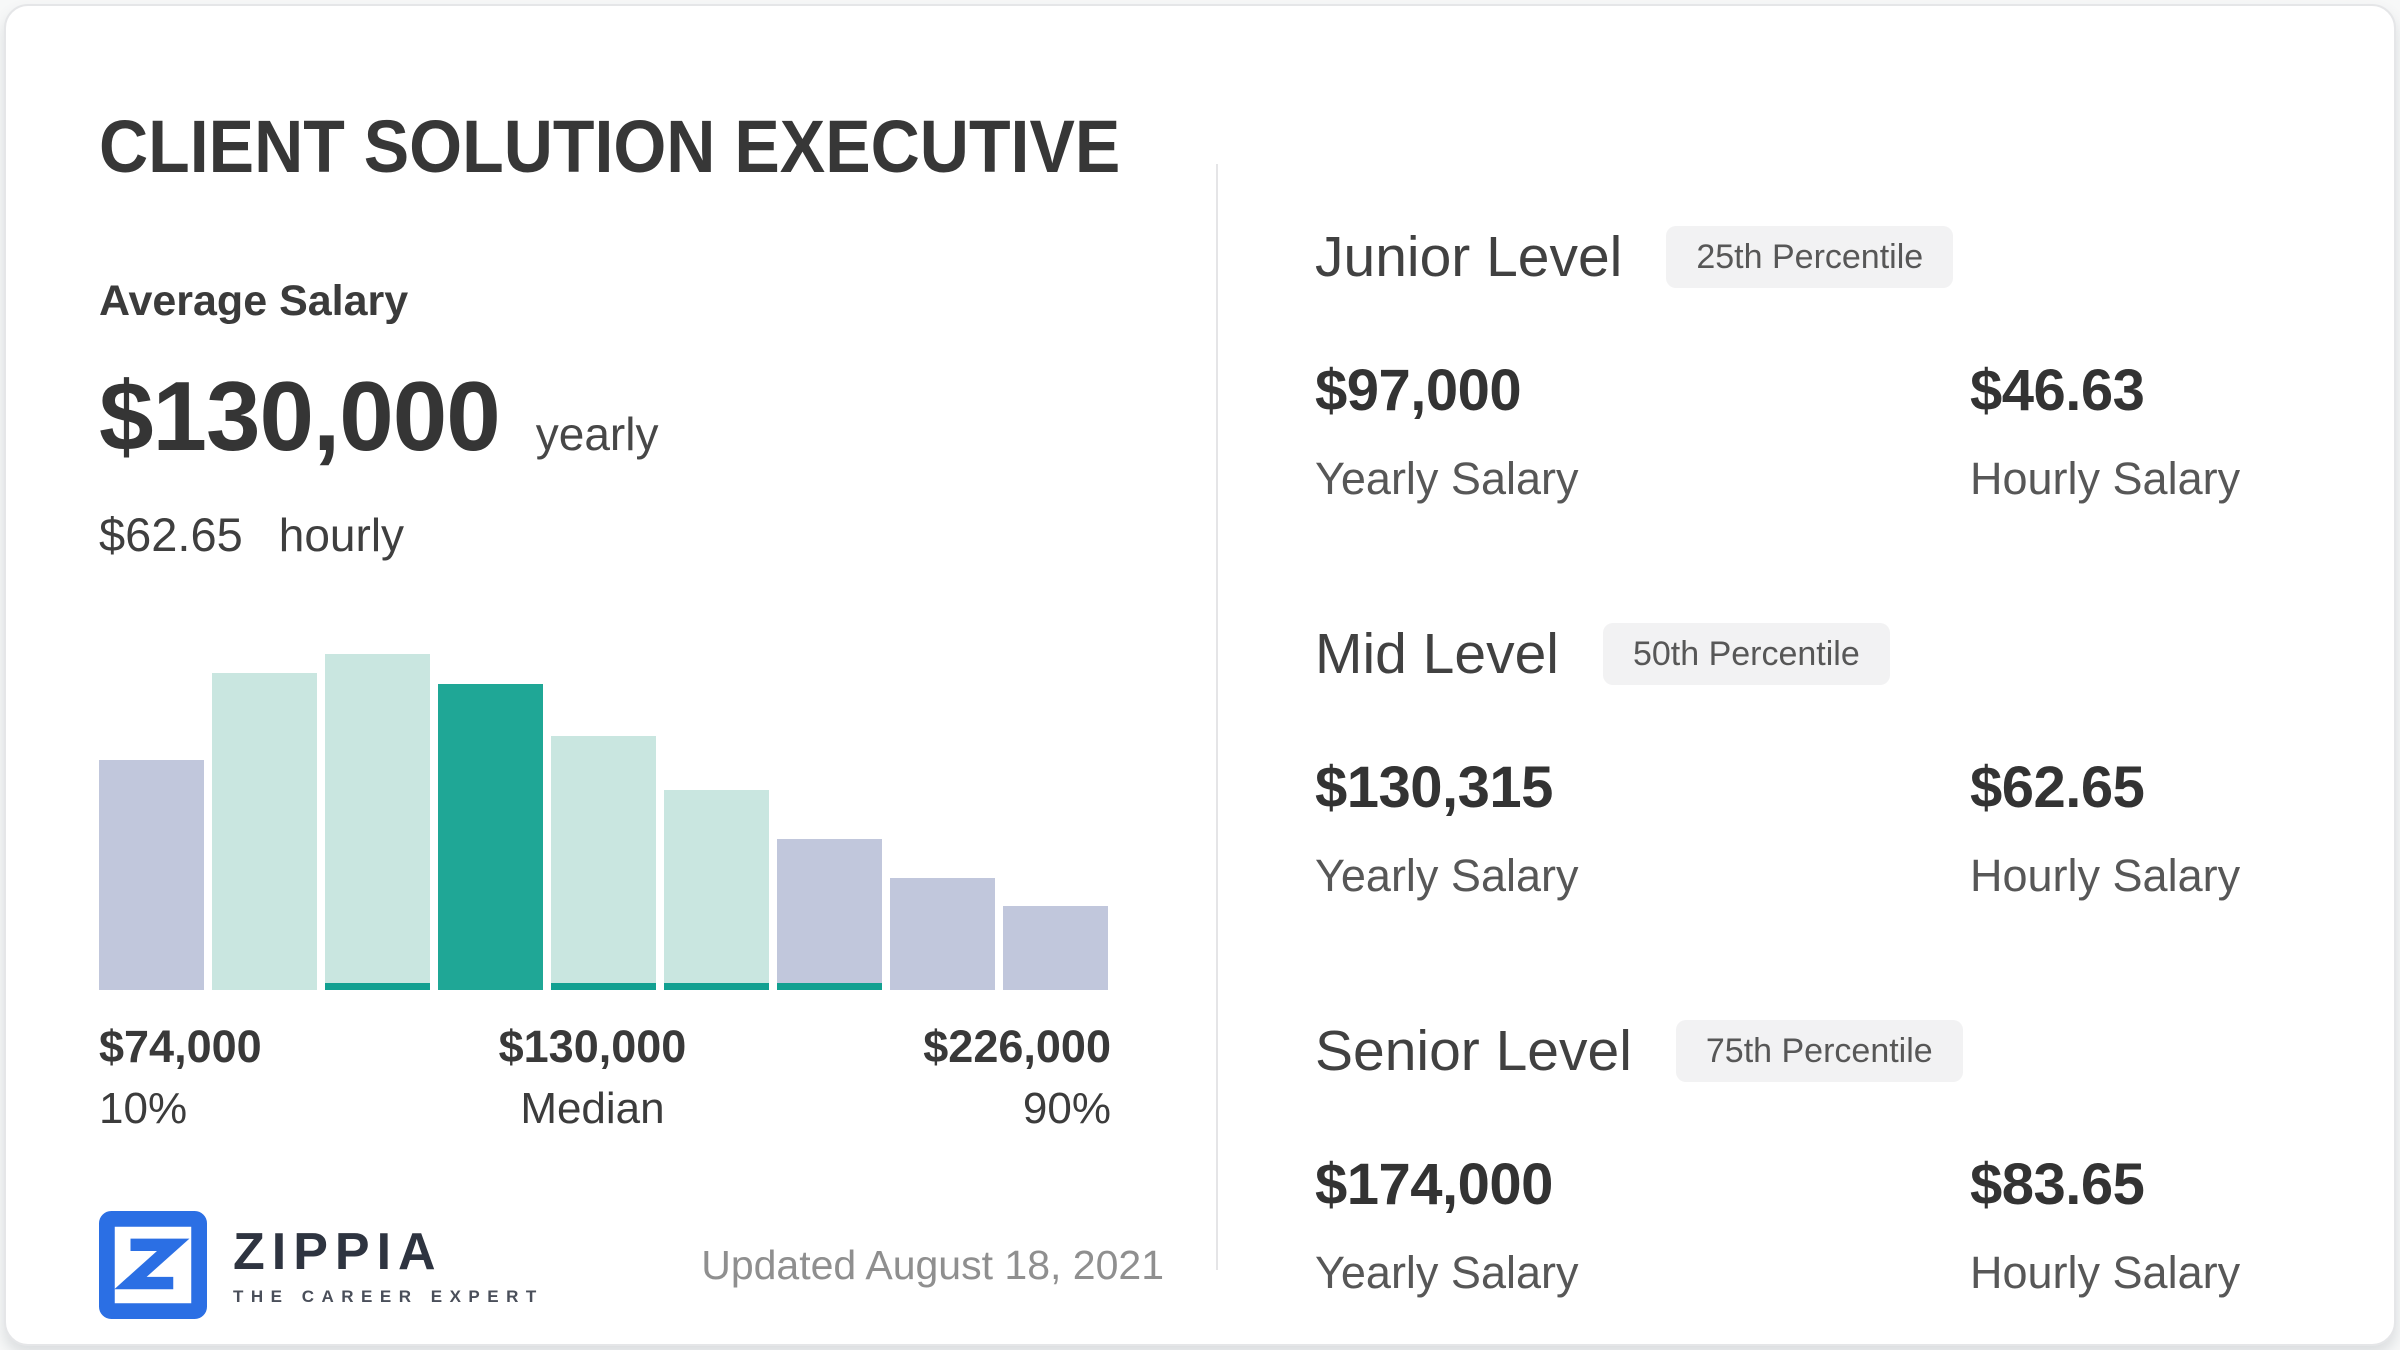 This screenshot has width=2400, height=1350. I want to click on yearly-salary-value: $130,315, so click(1434, 787).